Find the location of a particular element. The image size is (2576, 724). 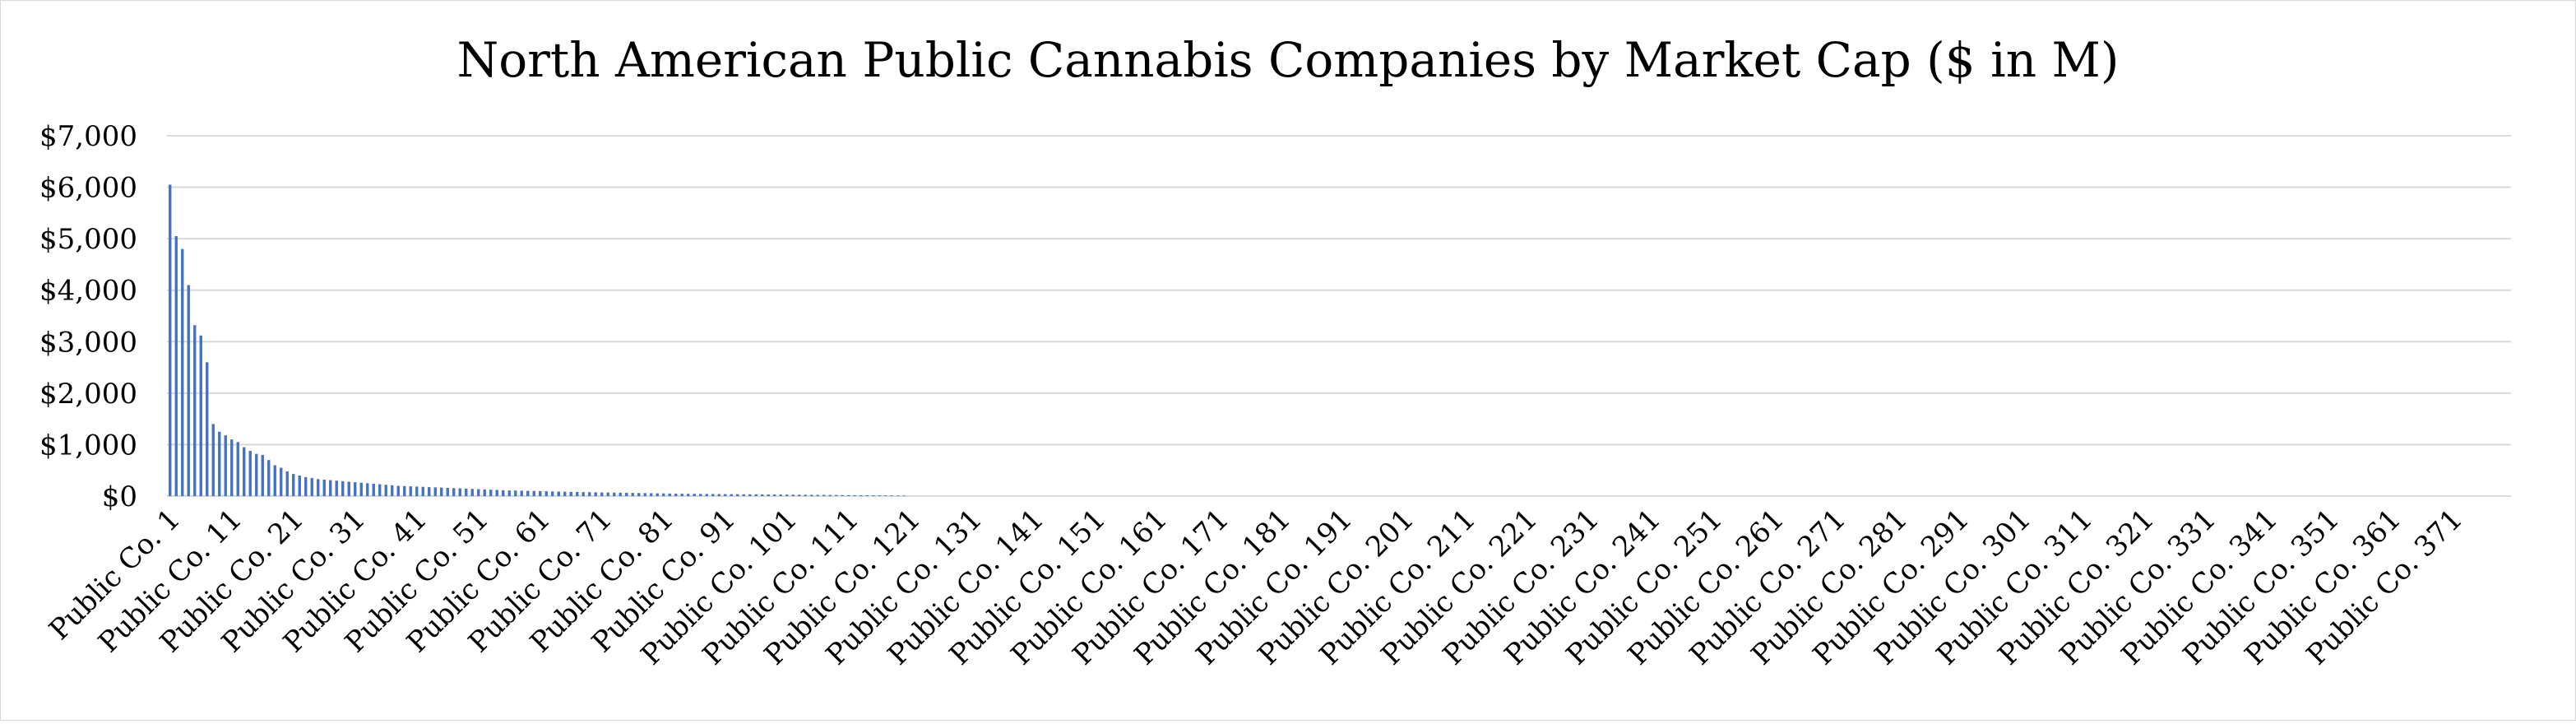

y-tick-label: $1,000 is located at coordinates (88, 445).